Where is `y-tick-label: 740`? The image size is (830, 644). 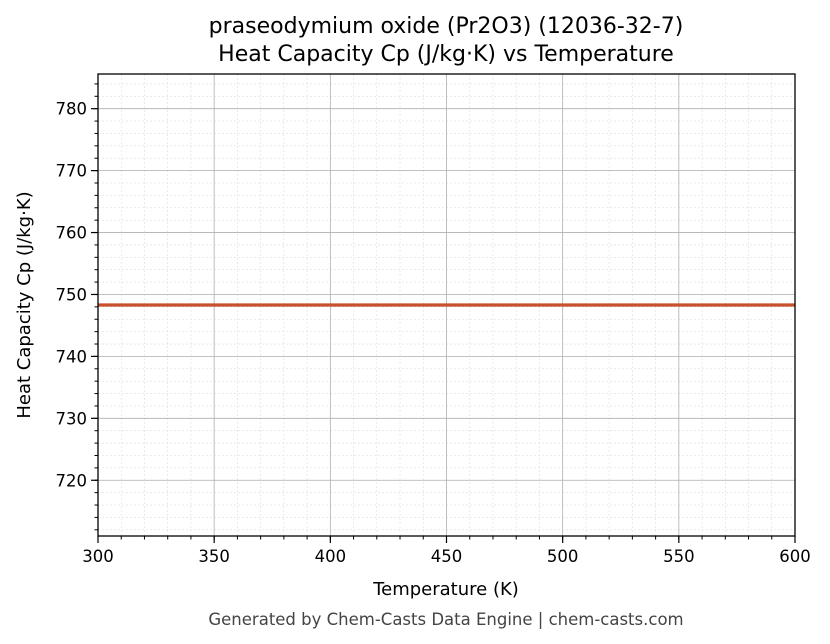
y-tick-label: 740 is located at coordinates (72, 356).